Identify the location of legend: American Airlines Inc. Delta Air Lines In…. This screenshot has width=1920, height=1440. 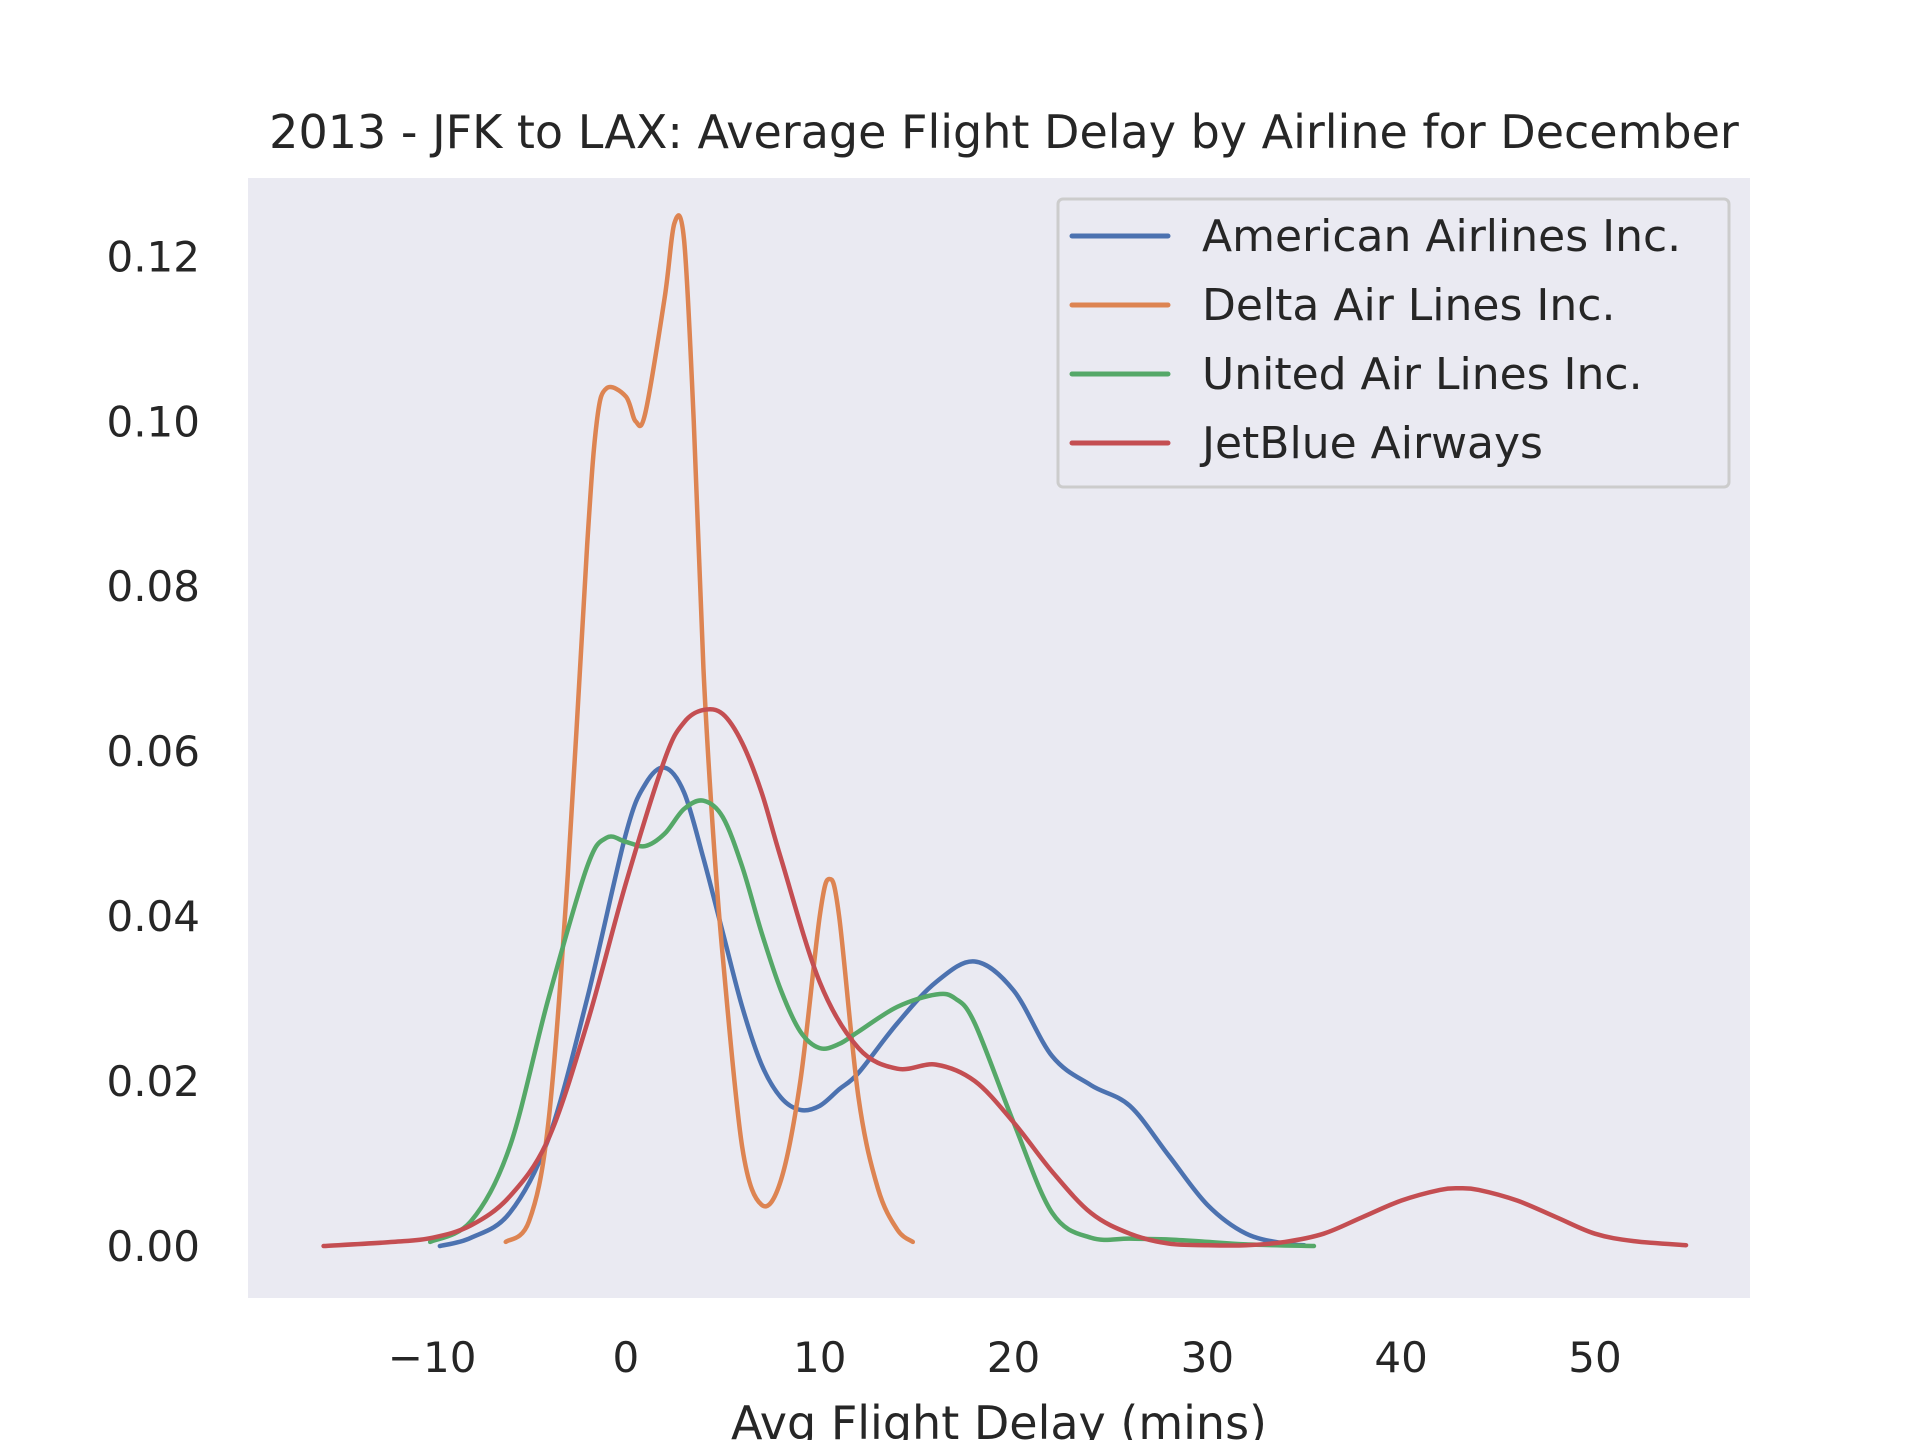
(1393, 343).